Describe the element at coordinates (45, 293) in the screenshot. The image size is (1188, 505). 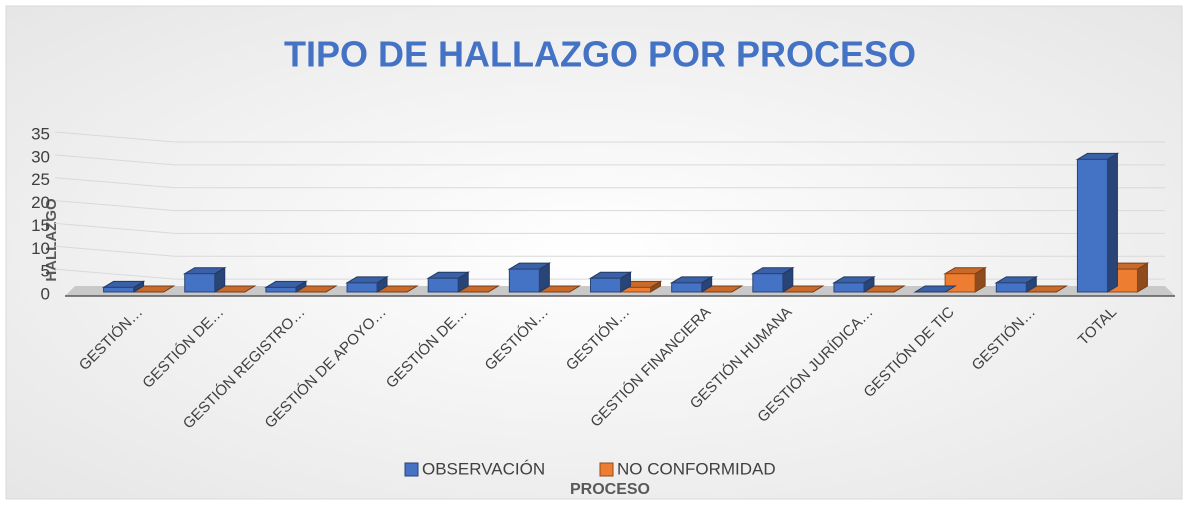
I see `y-tick-label: 0` at that location.